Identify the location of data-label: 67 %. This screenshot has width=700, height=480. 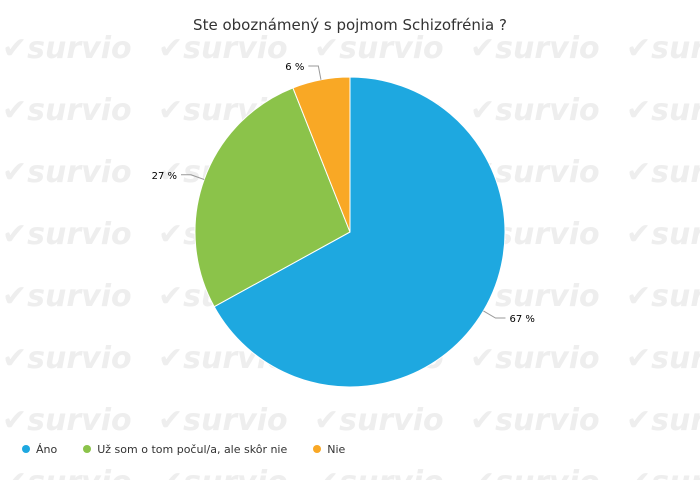
(521, 319).